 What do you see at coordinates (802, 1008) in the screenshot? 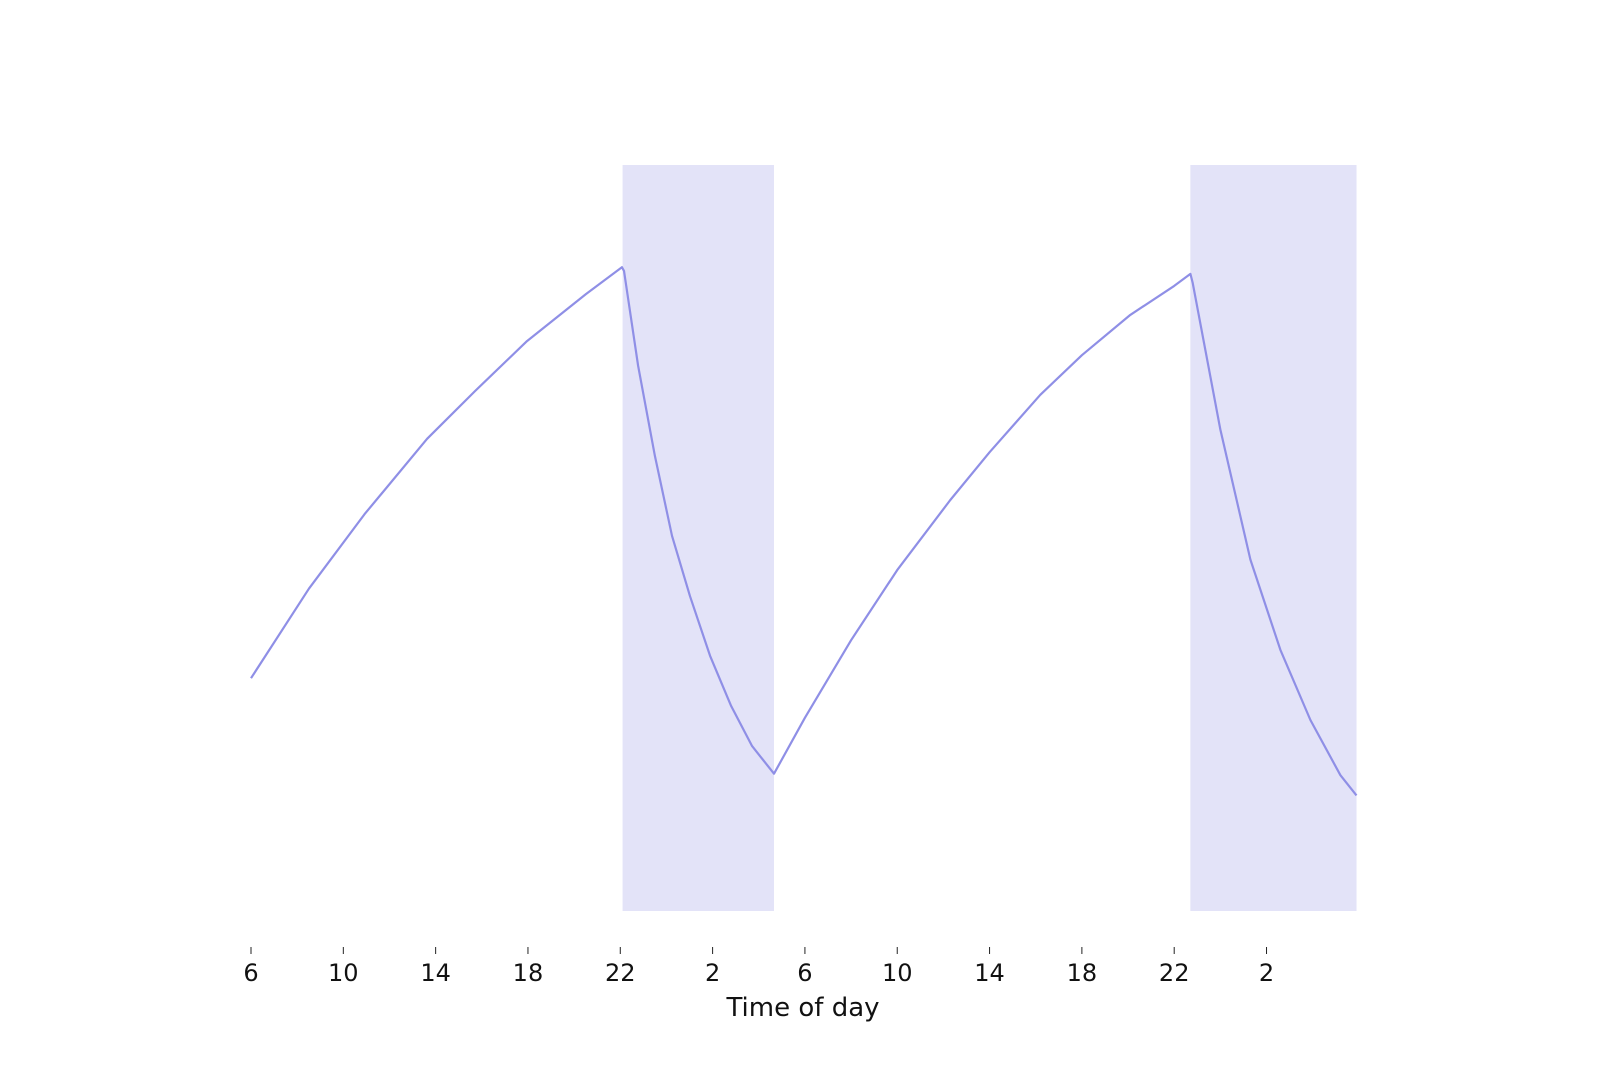
I see `x-axis-label: Time of day` at bounding box center [802, 1008].